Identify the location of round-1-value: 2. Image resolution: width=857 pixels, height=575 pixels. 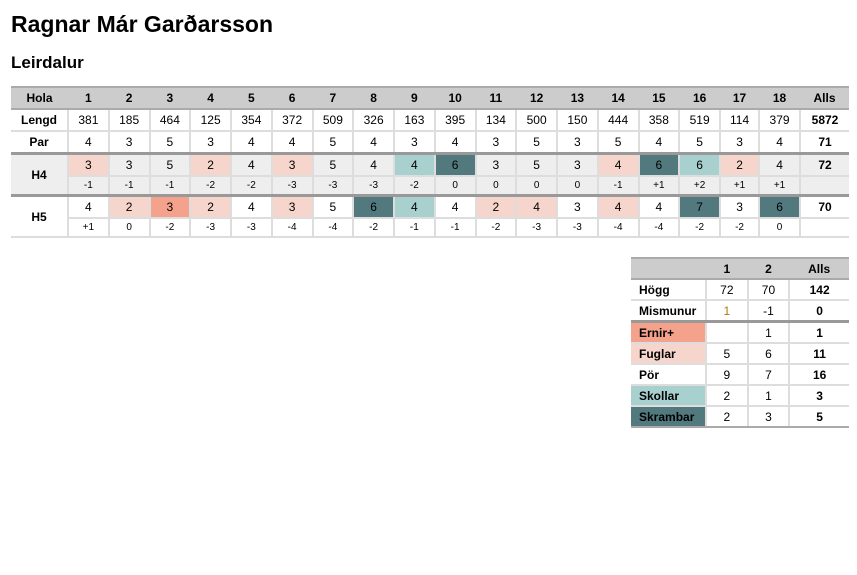
(727, 396).